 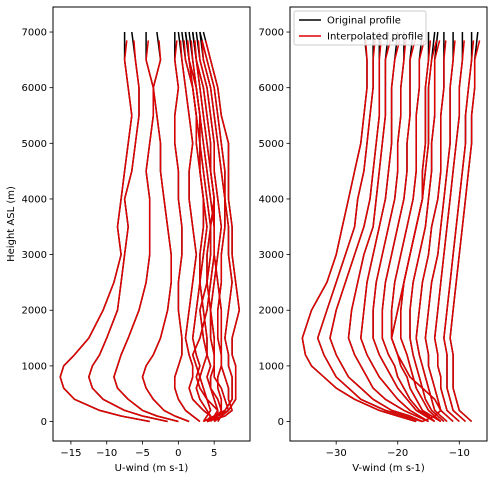 I want to click on v-wind-y-tick-label: 5000, so click(x=271, y=144).